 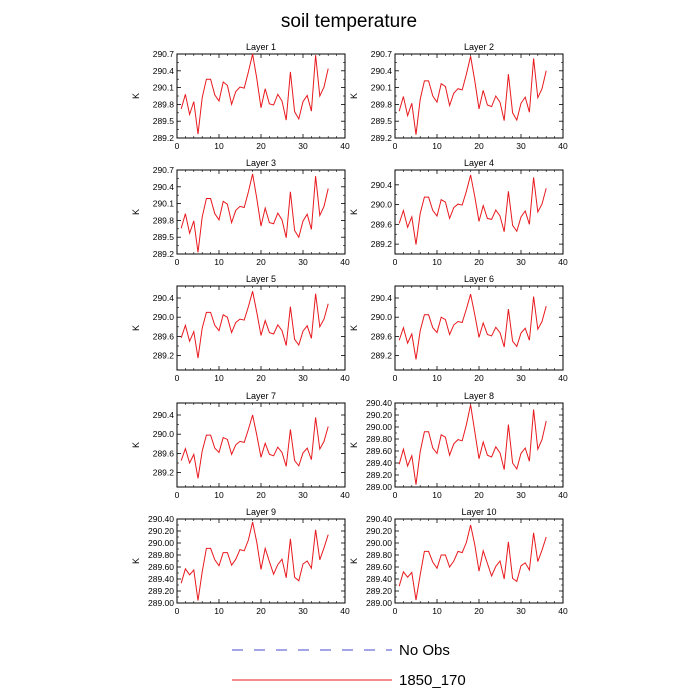 What do you see at coordinates (379, 603) in the screenshot?
I see `y-tick-label: 289.00` at bounding box center [379, 603].